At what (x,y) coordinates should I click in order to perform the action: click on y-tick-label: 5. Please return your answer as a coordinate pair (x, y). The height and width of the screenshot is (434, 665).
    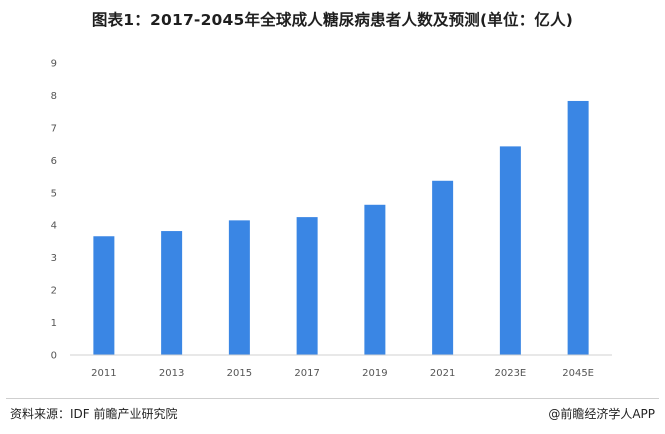
    Looking at the image, I should click on (54, 193).